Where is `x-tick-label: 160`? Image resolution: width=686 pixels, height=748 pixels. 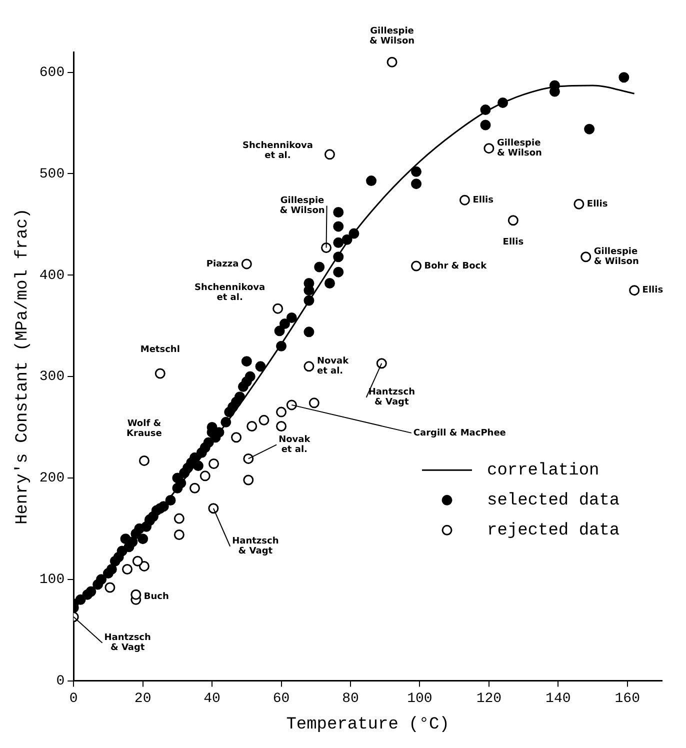 x-tick-label: 160 is located at coordinates (627, 698).